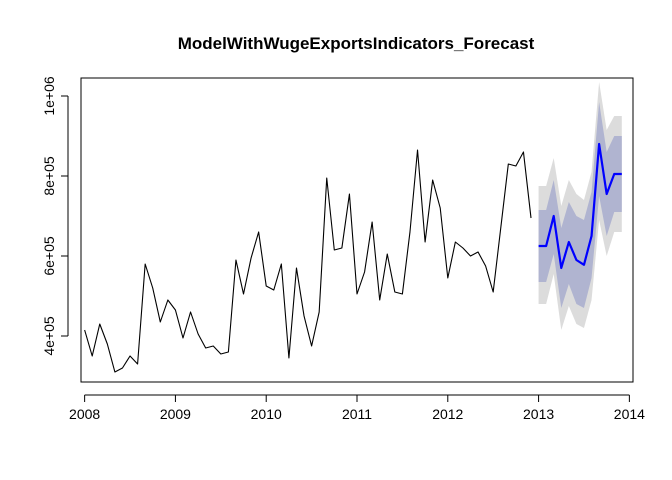 The width and height of the screenshot is (672, 480). I want to click on x-tick-label: 2008, so click(84, 414).